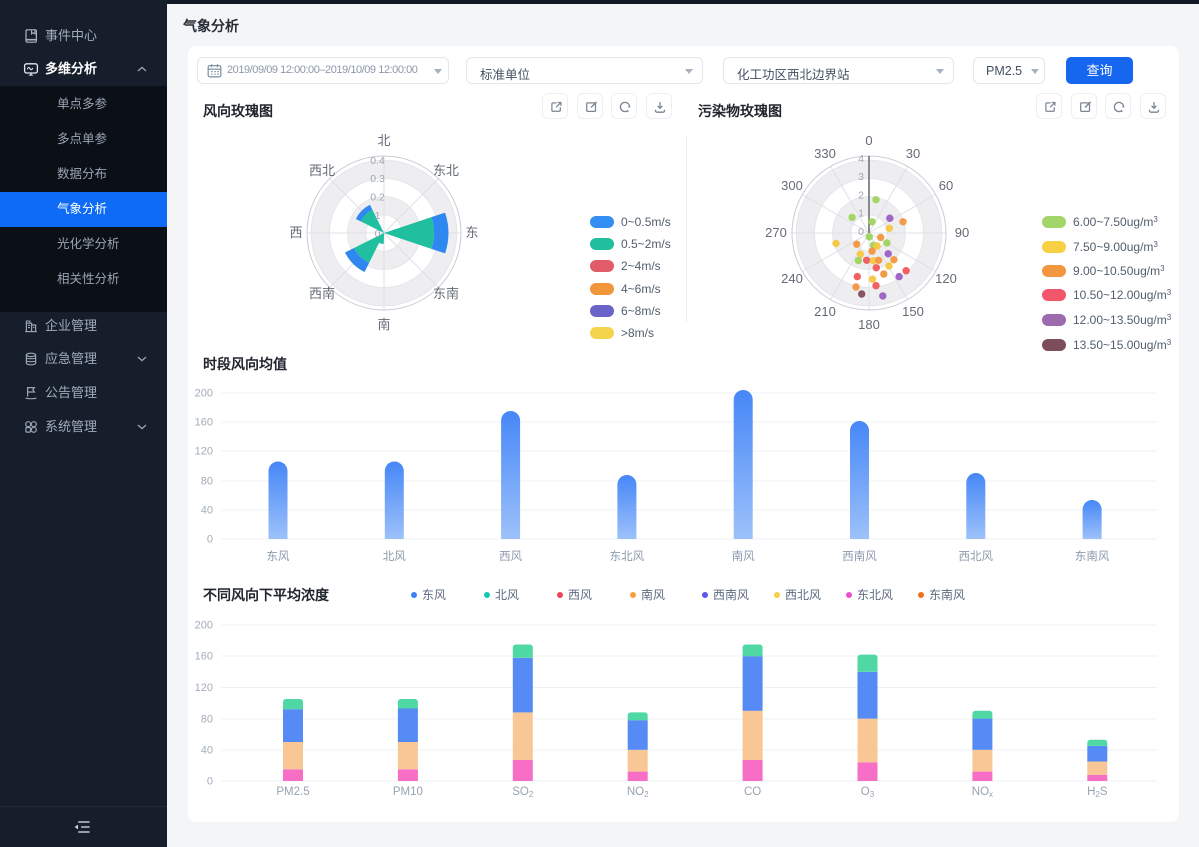 Image resolution: width=1199 pixels, height=847 pixels. I want to click on svg-text: 0.2, so click(377, 198).